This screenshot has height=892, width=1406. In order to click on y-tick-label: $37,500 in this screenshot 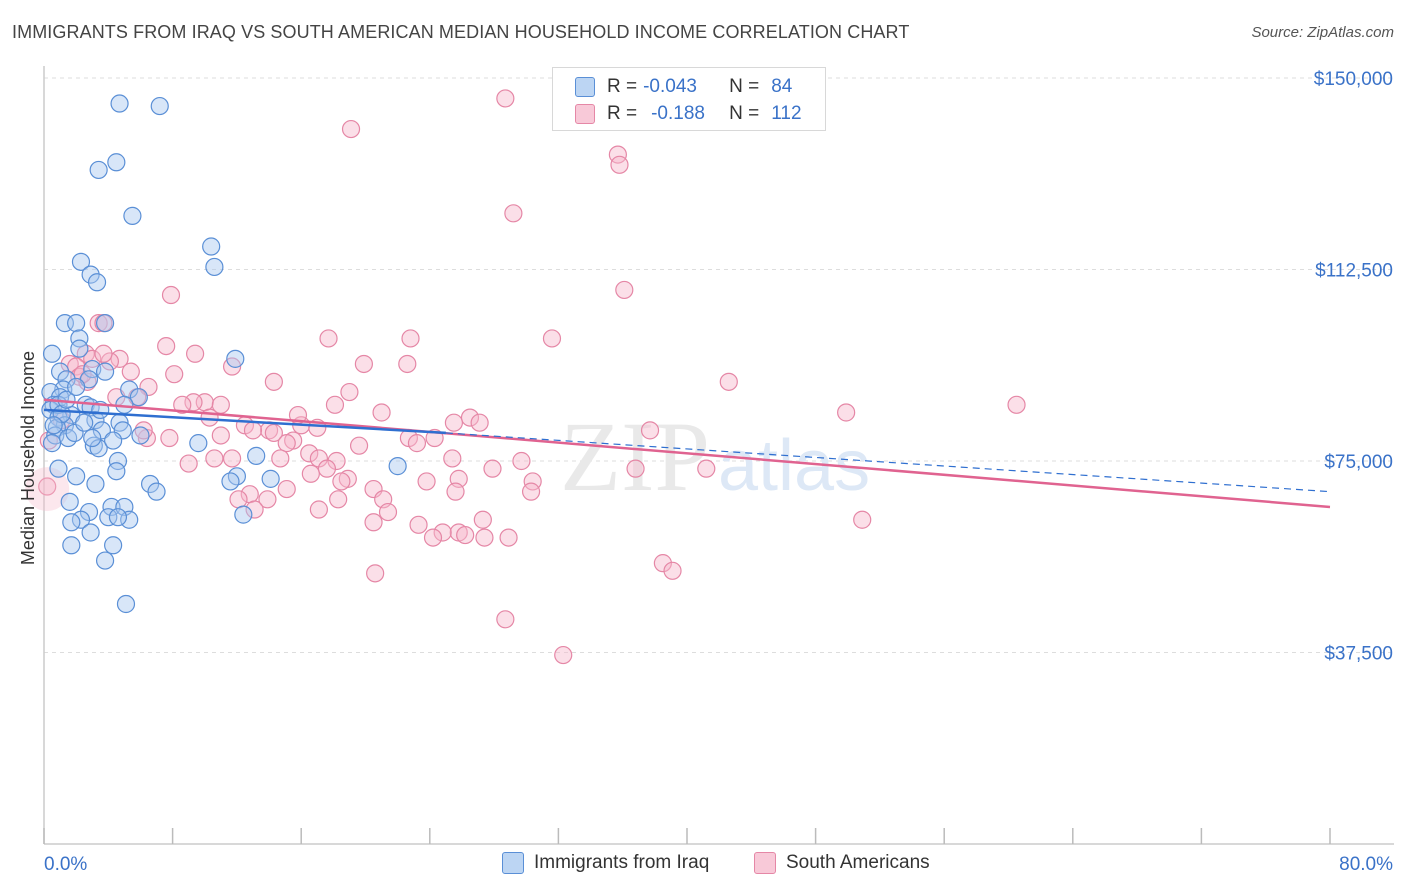, I will do `click(1358, 654)`.